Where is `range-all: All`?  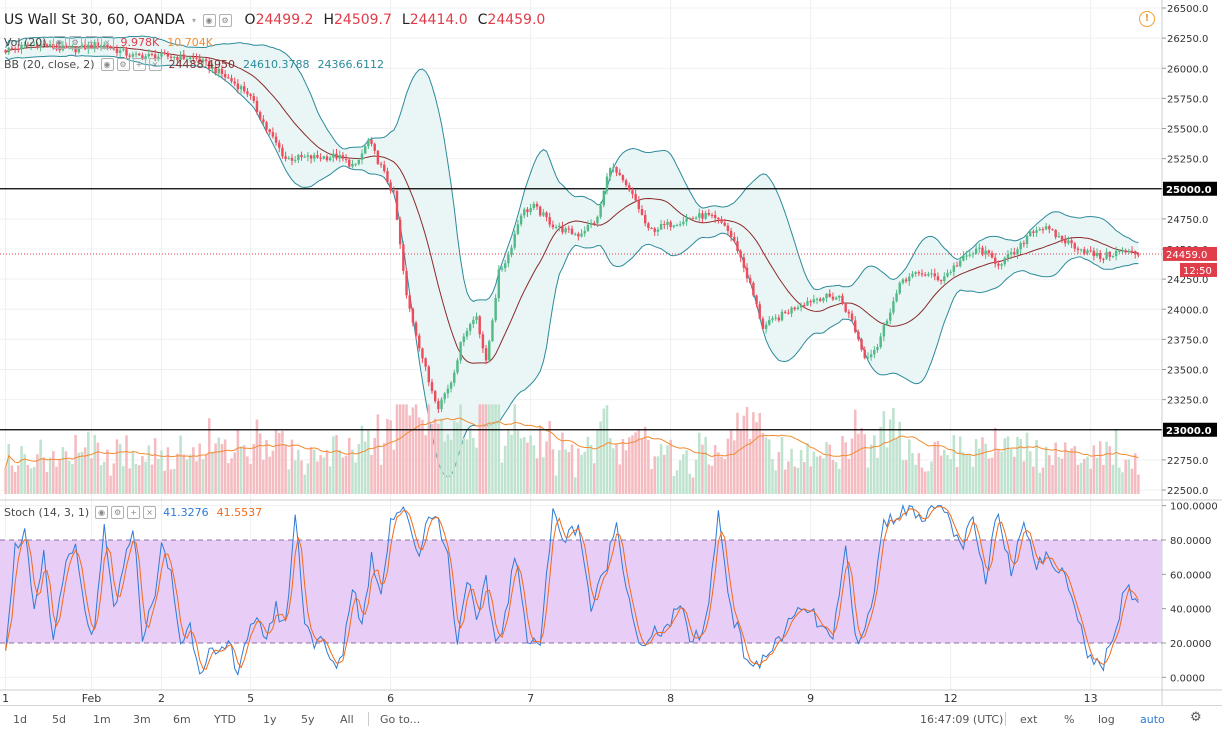 range-all: All is located at coordinates (347, 719).